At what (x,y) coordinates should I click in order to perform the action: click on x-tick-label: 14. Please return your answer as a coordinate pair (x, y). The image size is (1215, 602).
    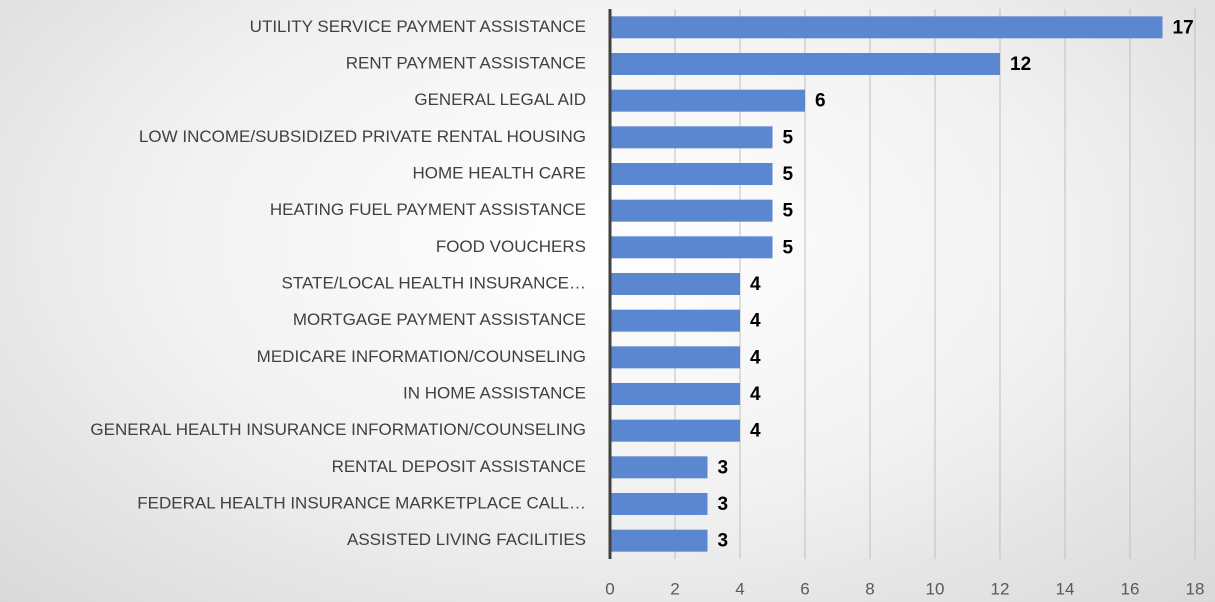
    Looking at the image, I should click on (1065, 588).